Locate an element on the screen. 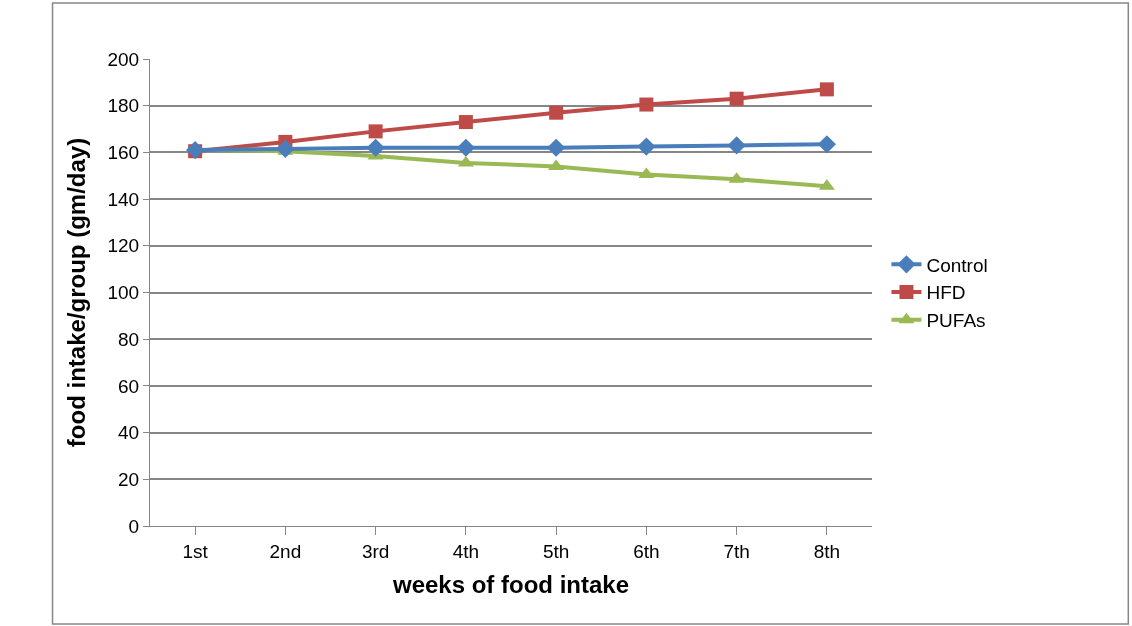  y-tick-label: 0 is located at coordinates (134, 526).